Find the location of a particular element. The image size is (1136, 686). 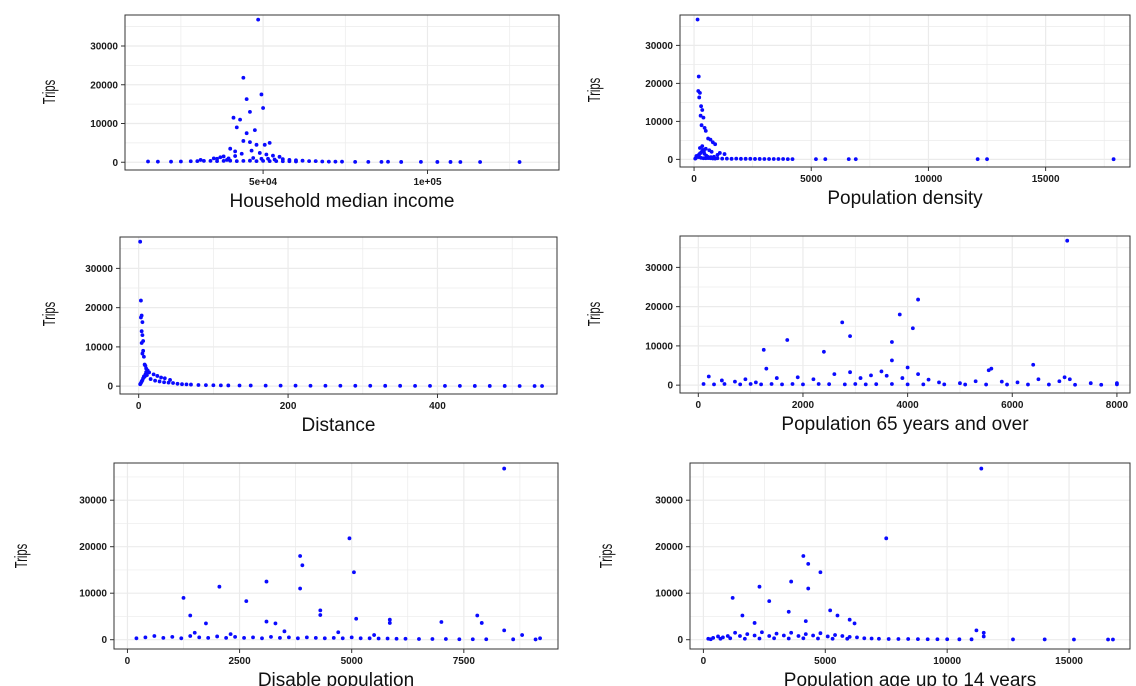

y-axis-title: Trips is located at coordinates (594, 90).